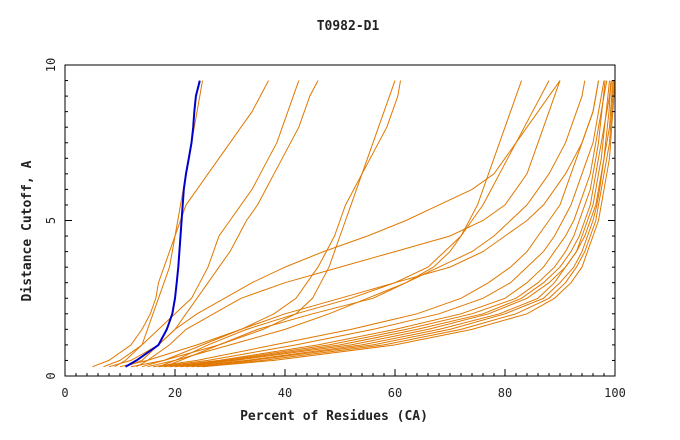  What do you see at coordinates (334, 416) in the screenshot?
I see `x-axis-label: Percent of Residues (CA)` at bounding box center [334, 416].